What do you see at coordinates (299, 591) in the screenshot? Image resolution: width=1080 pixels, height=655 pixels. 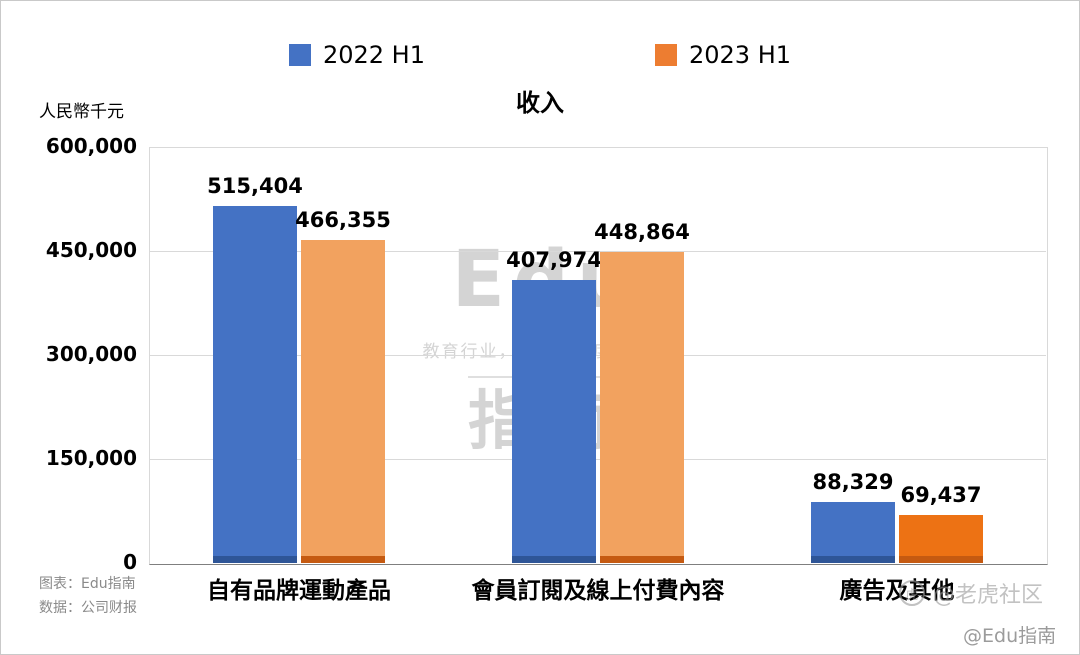 I see `x-axis-category-label: 自有品牌運動產品` at bounding box center [299, 591].